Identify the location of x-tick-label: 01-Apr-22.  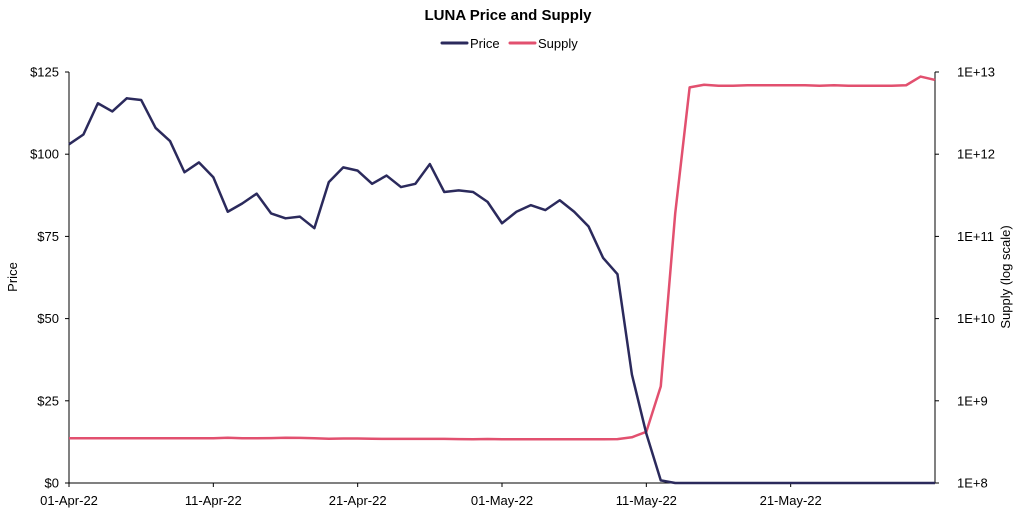
(69, 500).